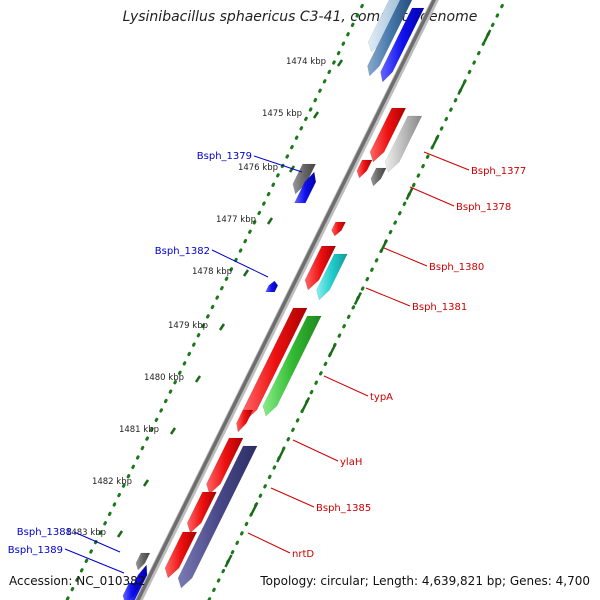  What do you see at coordinates (258, 168) in the screenshot?
I see `tick-label: 1476 kbp` at bounding box center [258, 168].